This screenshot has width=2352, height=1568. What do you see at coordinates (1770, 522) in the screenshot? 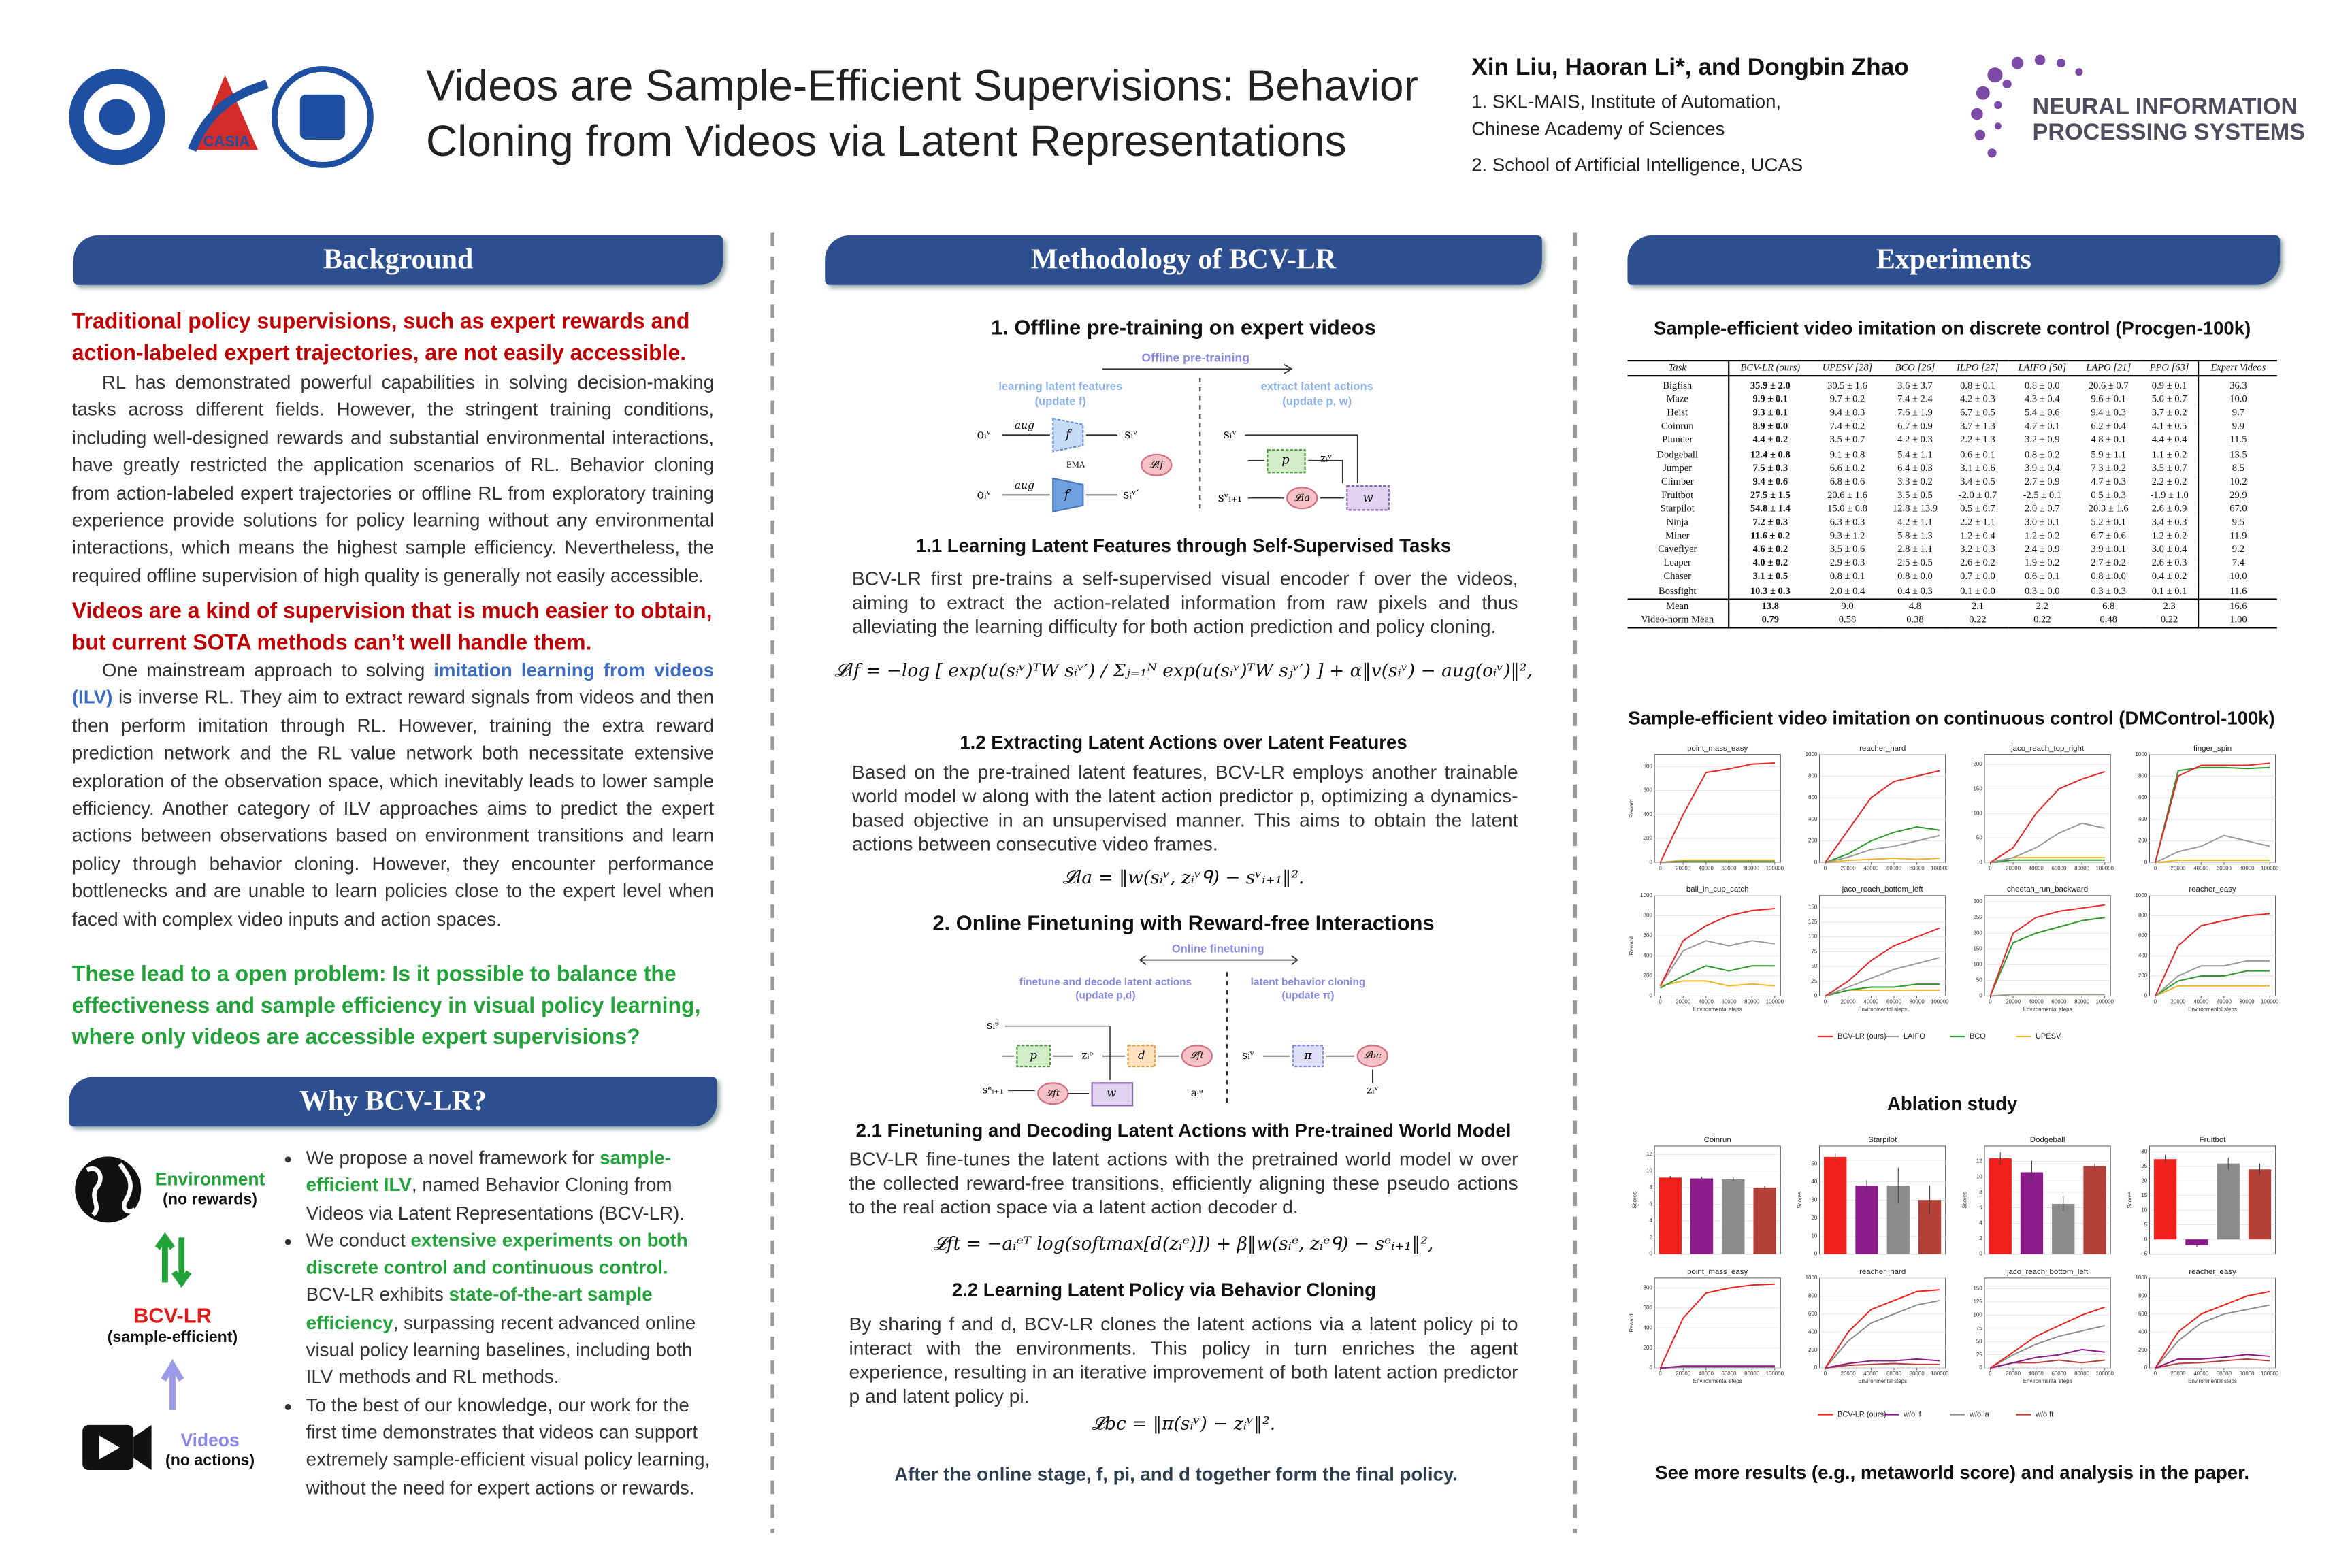
I see `table-cell: 7.2 ± 0.3` at bounding box center [1770, 522].